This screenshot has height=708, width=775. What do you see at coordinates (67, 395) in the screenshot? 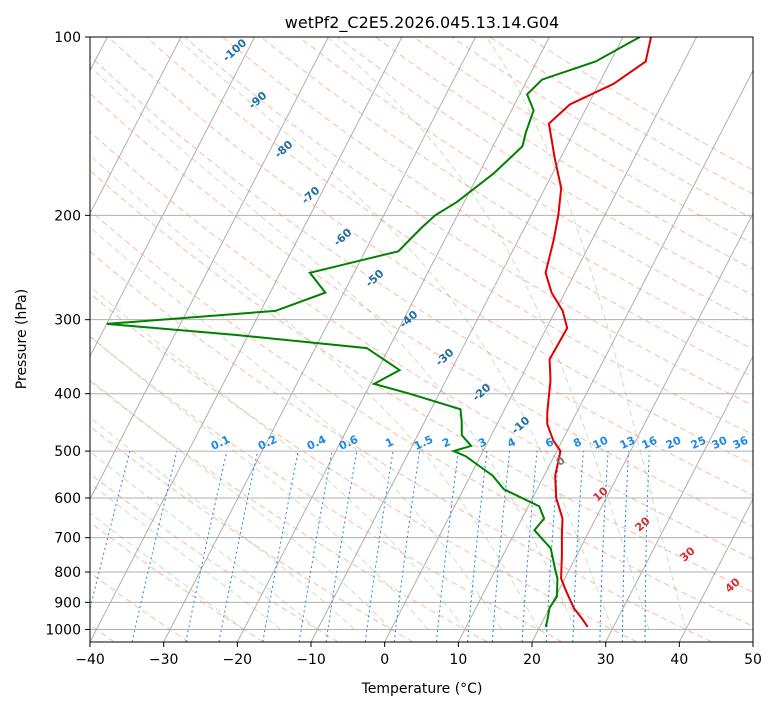
I see `y-tick-label: 400` at bounding box center [67, 395].